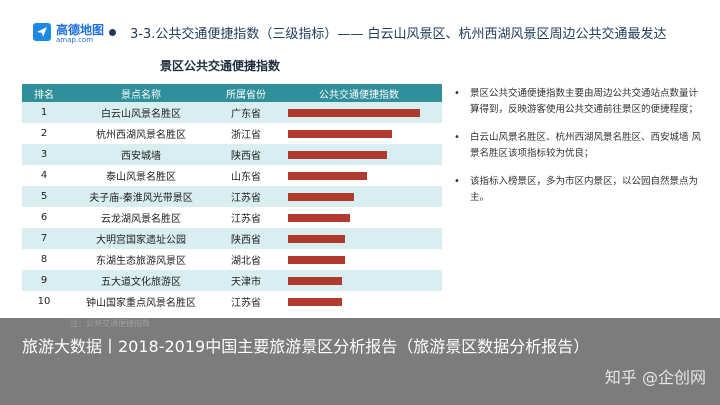  What do you see at coordinates (246, 114) in the screenshot?
I see `row-province: 广东省` at bounding box center [246, 114].